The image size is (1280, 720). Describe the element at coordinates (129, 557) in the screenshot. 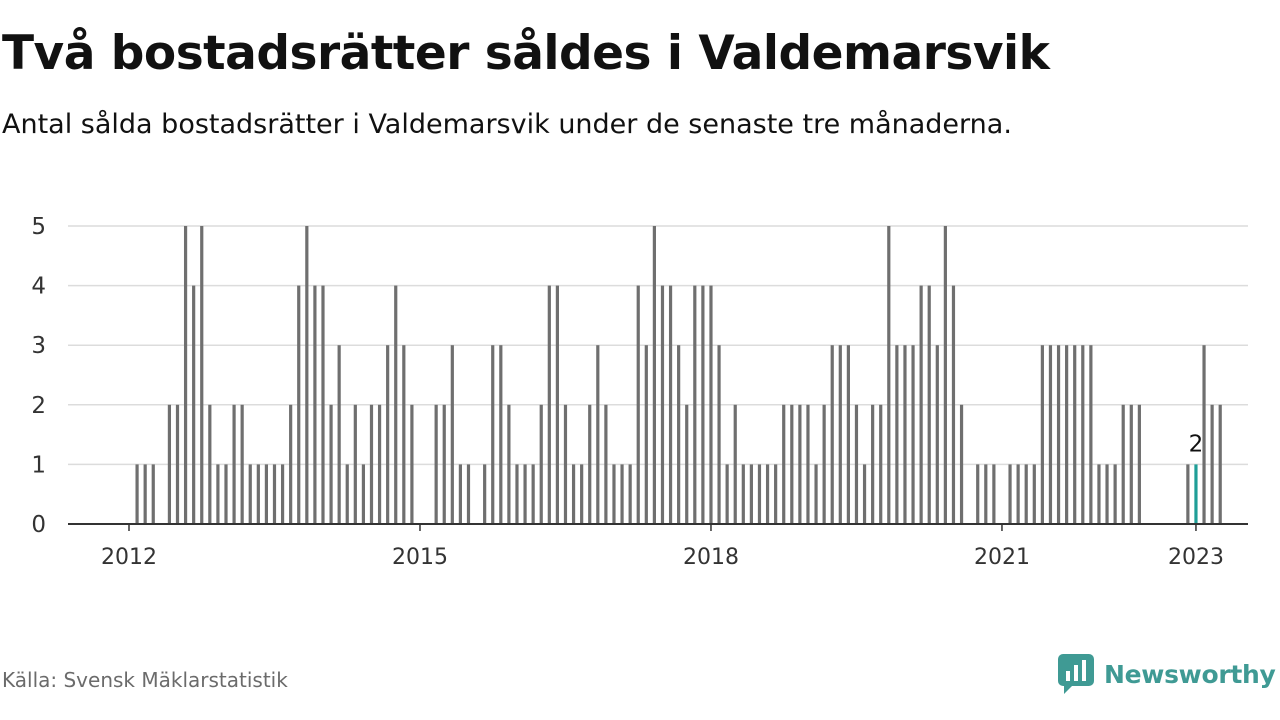

I see `x-tick-label: 2012` at that location.